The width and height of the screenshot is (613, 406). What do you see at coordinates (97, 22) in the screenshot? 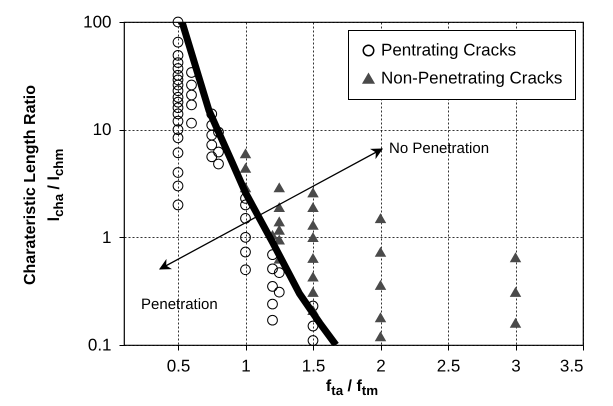
I see `y-tick-label: 100` at bounding box center [97, 22].